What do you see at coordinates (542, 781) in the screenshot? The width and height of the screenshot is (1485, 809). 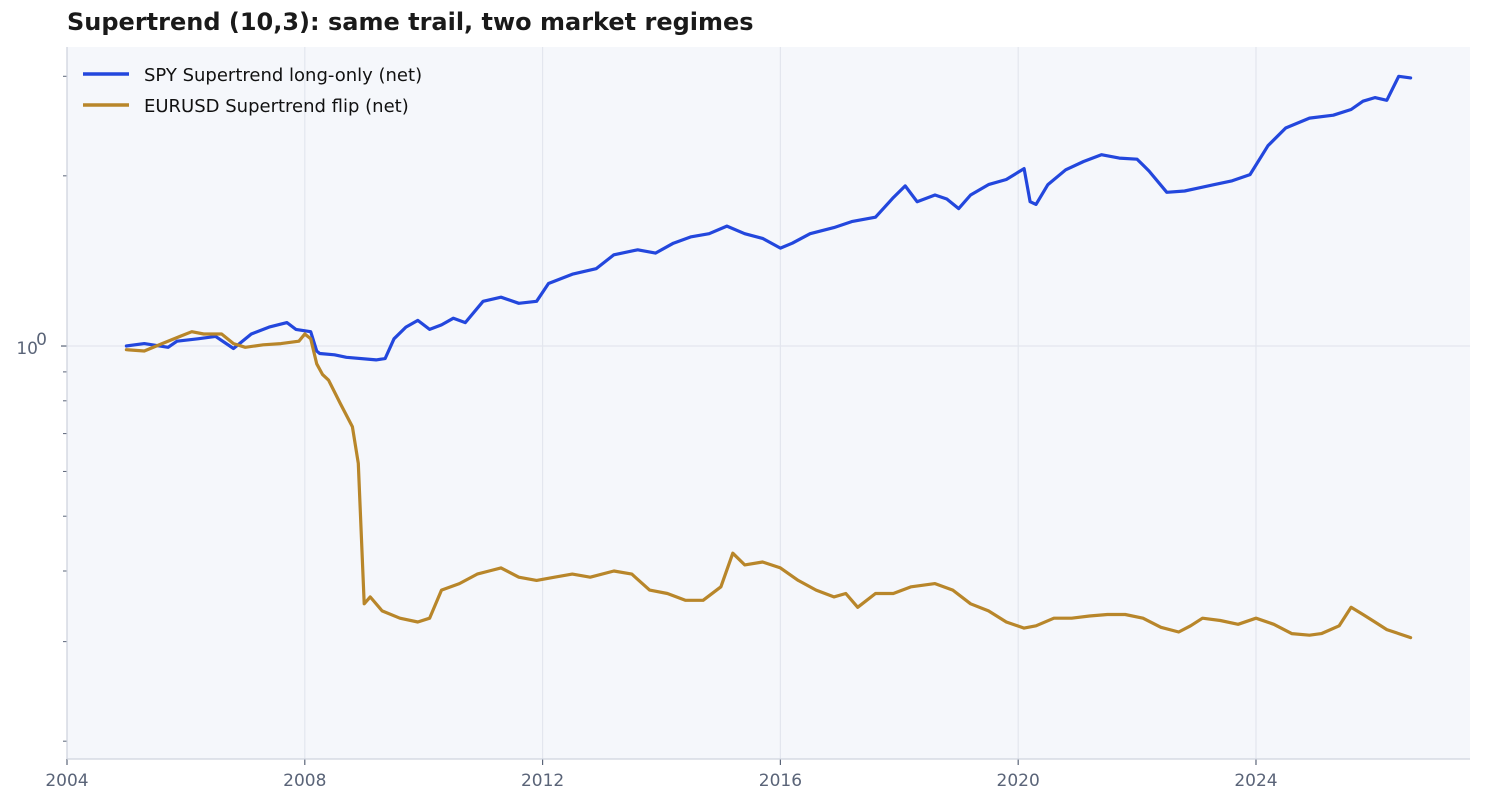 I see `x-tick-label: 2012` at bounding box center [542, 781].